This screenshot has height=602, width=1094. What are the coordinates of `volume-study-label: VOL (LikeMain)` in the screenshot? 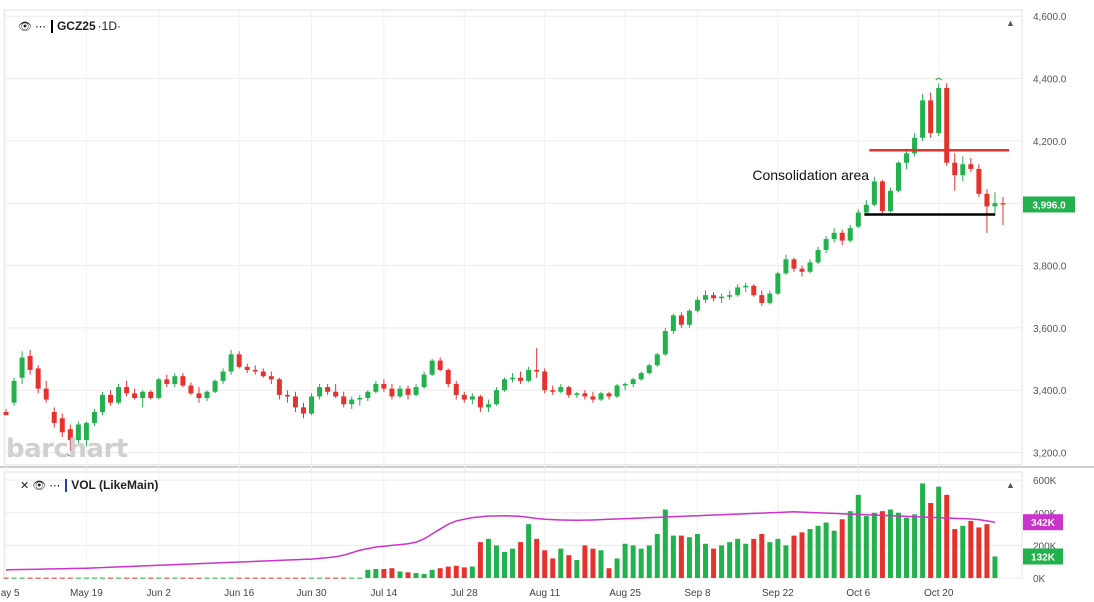 It's located at (115, 485).